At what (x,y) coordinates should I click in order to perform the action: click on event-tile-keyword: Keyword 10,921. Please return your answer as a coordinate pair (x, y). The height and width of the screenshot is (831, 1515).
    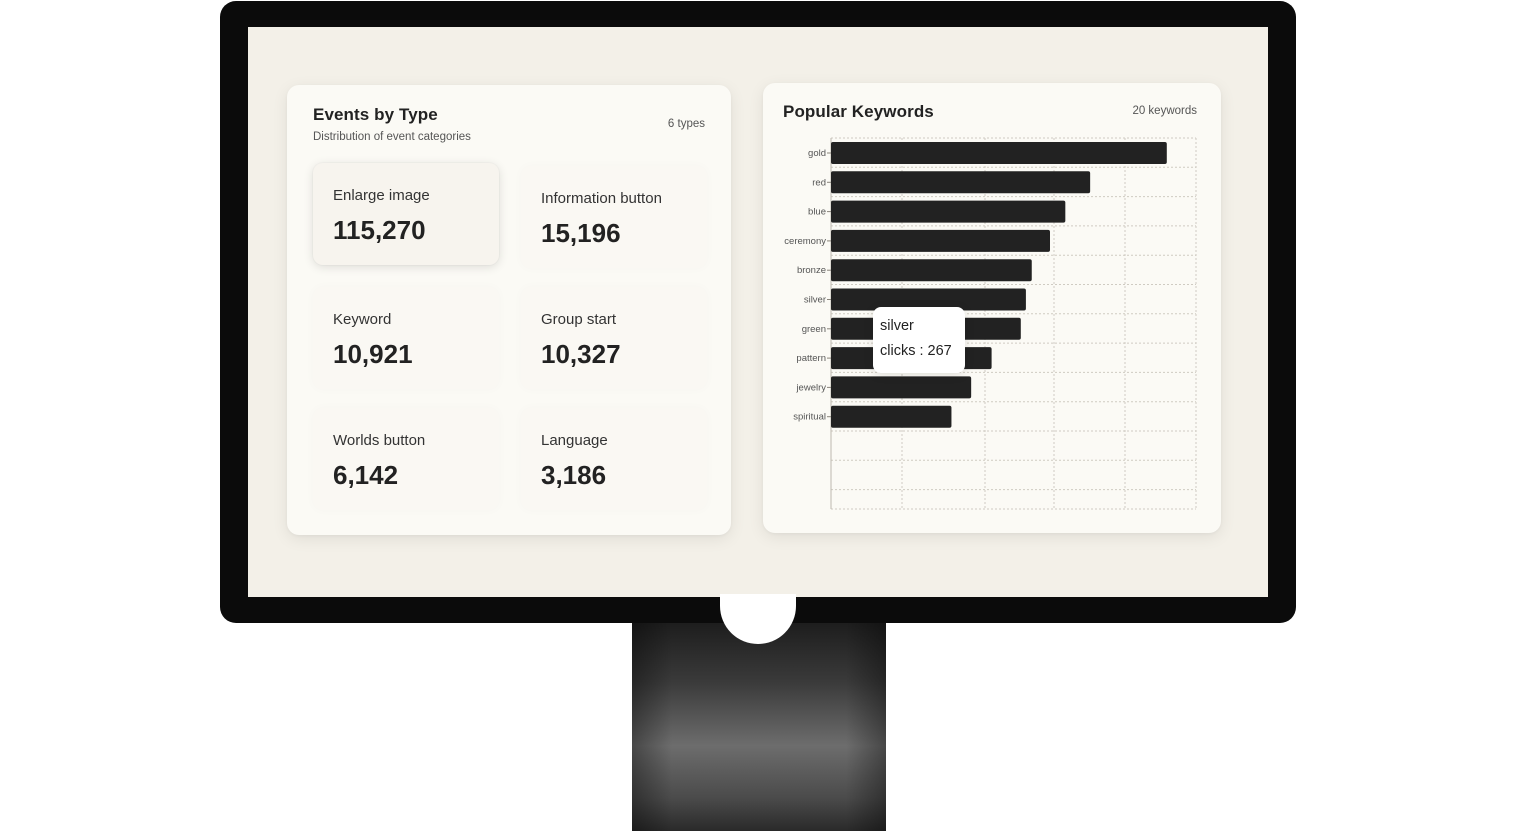
    Looking at the image, I should click on (406, 338).